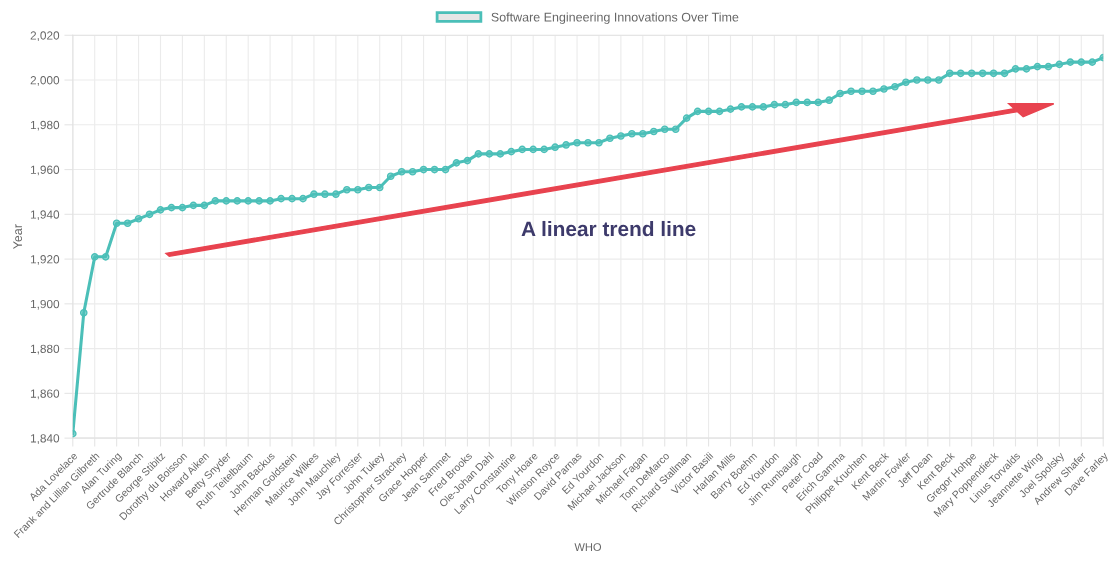 Image resolution: width=1120 pixels, height=569 pixels. Describe the element at coordinates (45, 439) in the screenshot. I see `y-tick-label: 1,840` at that location.